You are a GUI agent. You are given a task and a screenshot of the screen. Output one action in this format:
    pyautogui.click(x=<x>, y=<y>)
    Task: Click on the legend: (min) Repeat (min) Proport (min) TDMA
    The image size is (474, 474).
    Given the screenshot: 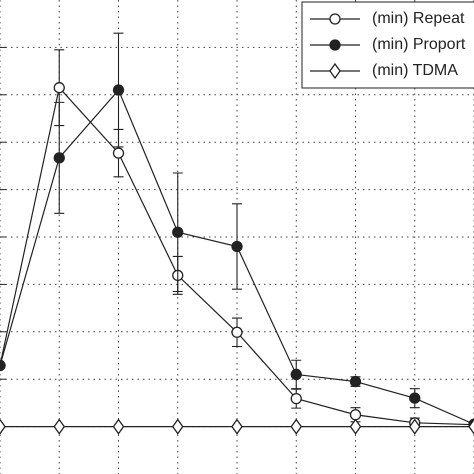 What is the action you would take?
    pyautogui.click(x=387, y=45)
    